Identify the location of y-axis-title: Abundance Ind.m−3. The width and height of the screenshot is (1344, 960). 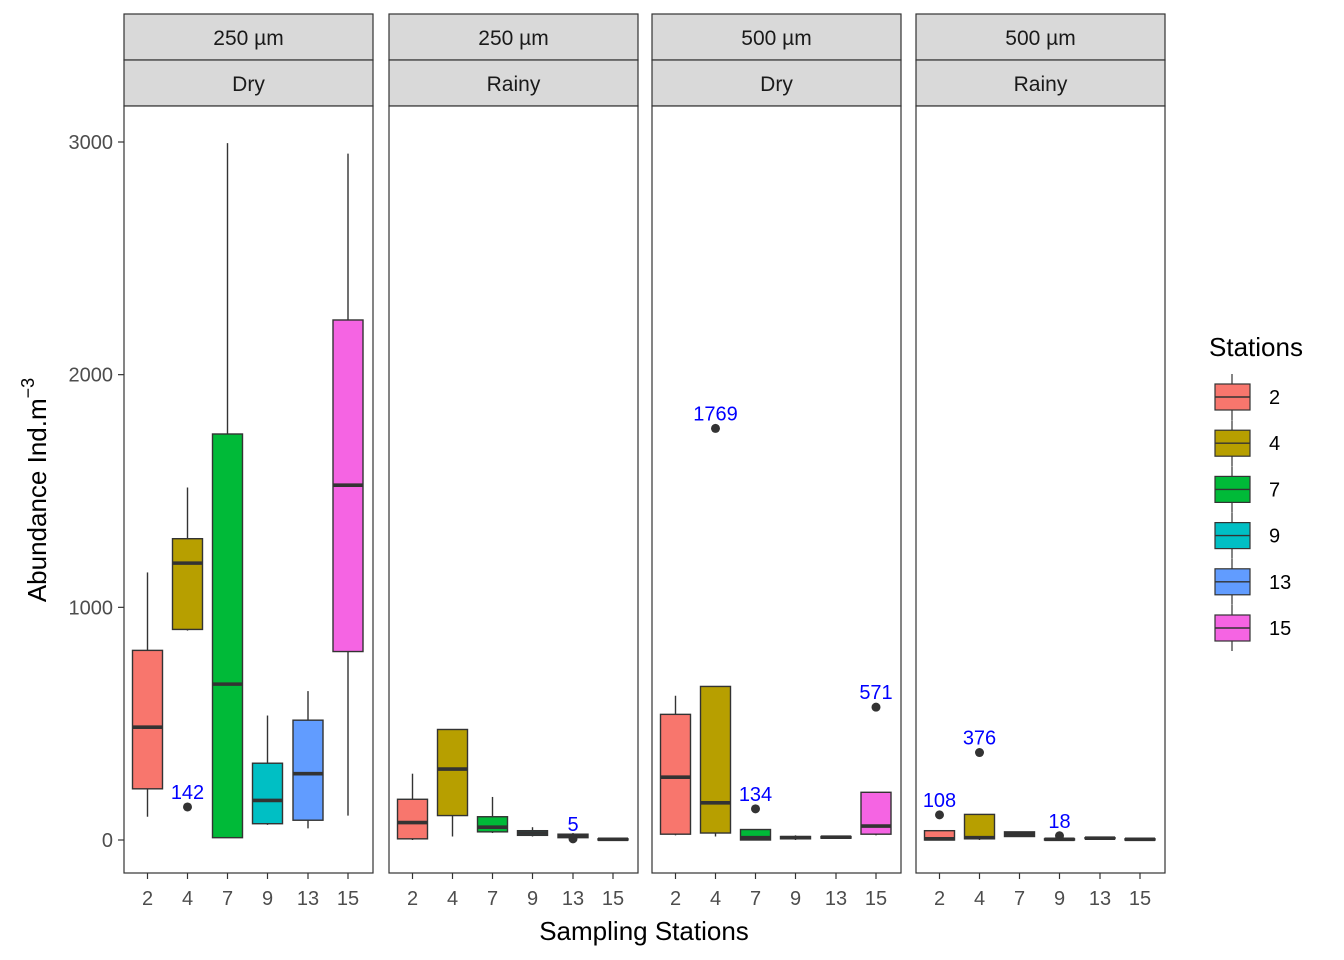
(35, 490).